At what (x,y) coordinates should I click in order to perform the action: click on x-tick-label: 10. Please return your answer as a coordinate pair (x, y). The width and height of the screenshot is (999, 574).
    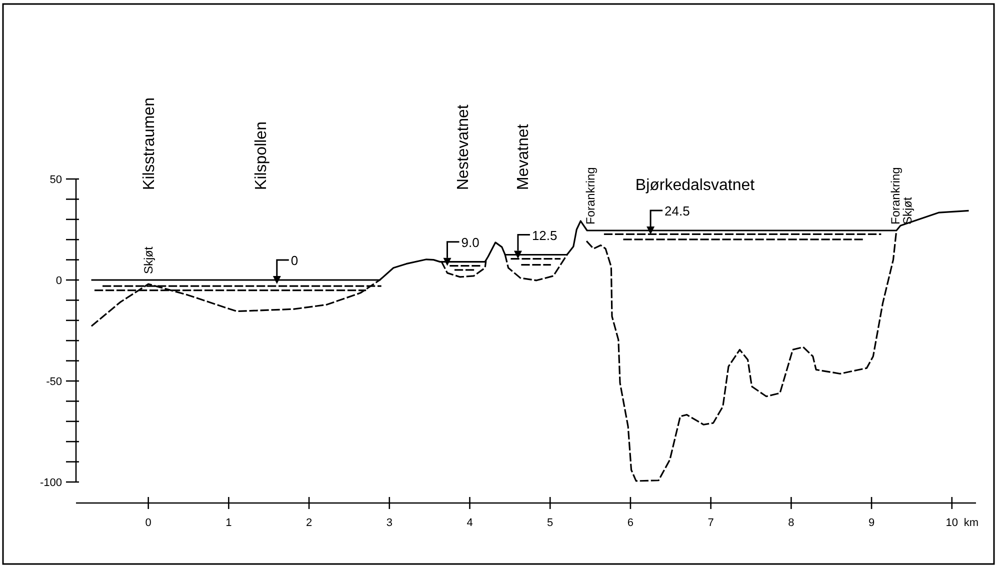
    Looking at the image, I should click on (952, 523).